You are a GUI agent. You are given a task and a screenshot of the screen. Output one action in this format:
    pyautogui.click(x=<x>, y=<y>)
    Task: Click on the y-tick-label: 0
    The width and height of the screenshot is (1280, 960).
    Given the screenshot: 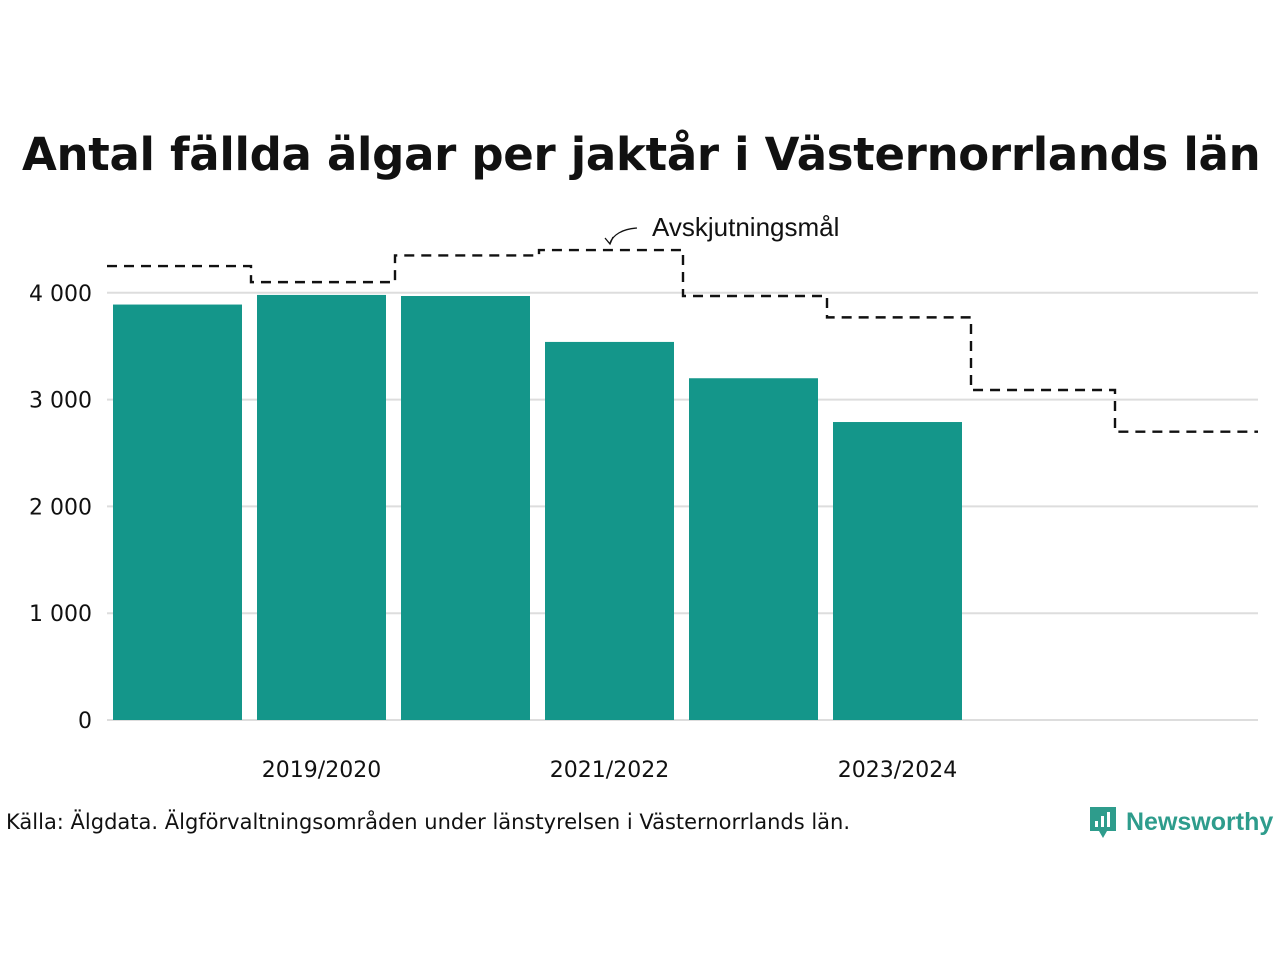 What is the action you would take?
    pyautogui.click(x=85, y=721)
    